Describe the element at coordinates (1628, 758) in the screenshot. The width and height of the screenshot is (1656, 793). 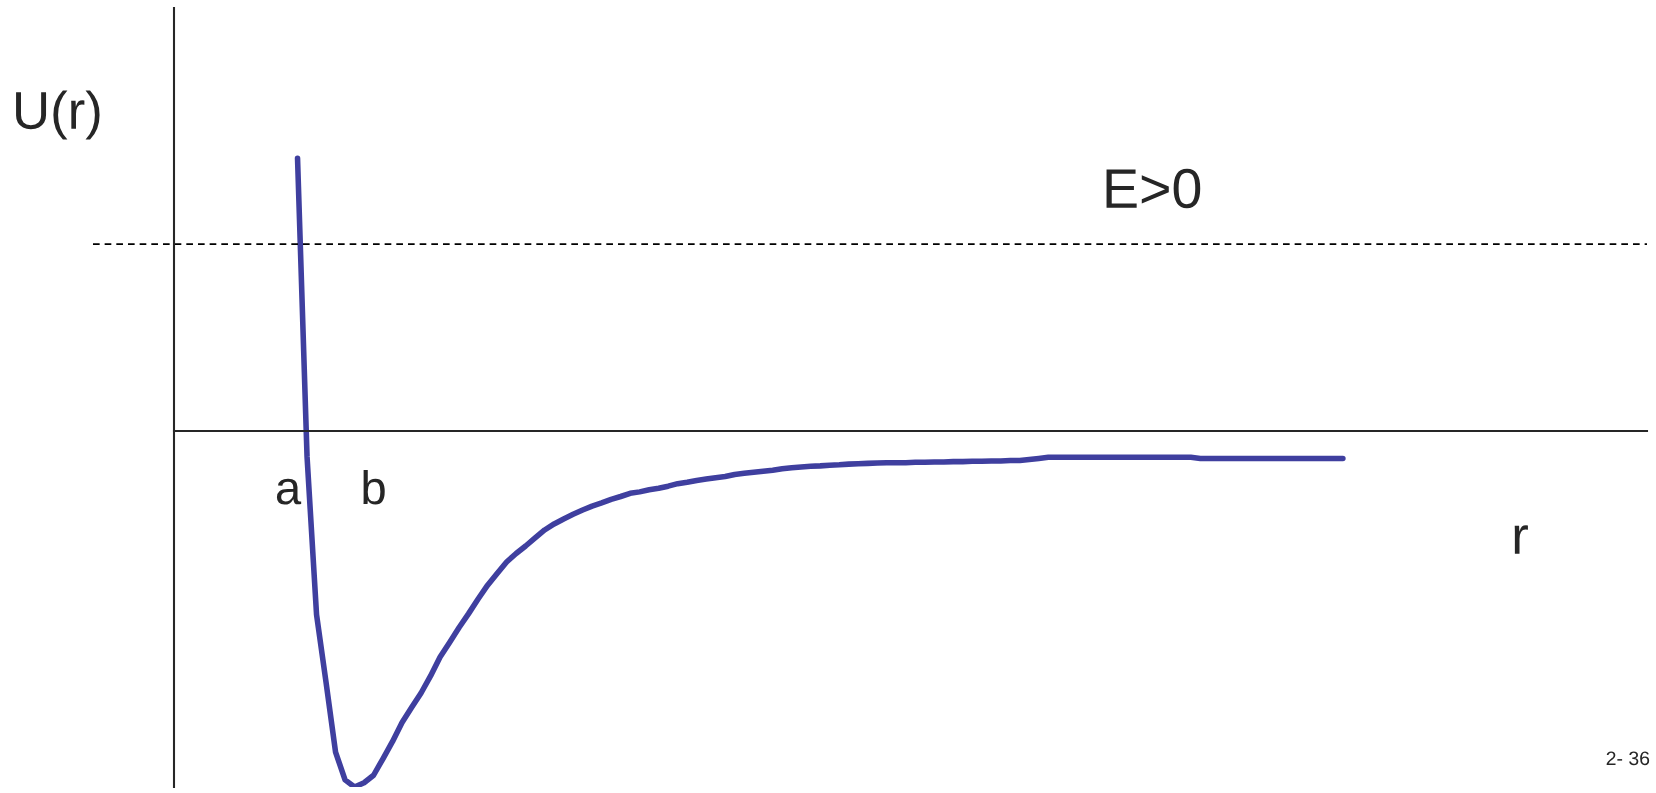
I see `annotation: 2- 36` at that location.